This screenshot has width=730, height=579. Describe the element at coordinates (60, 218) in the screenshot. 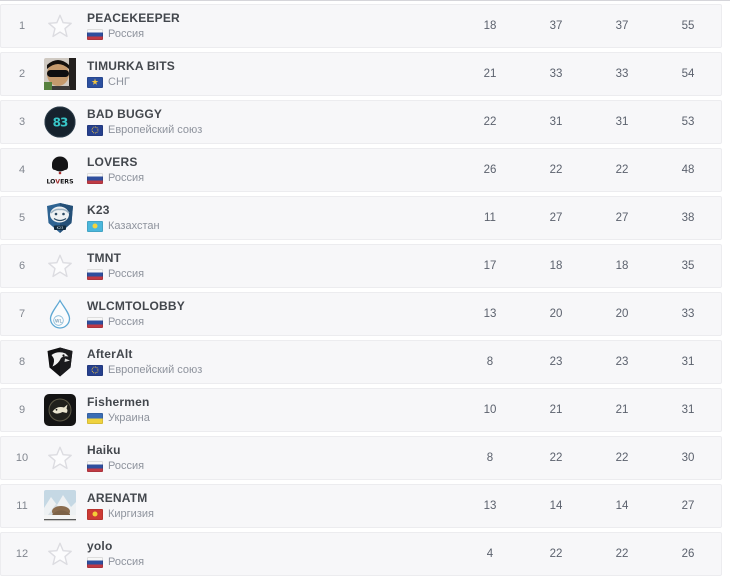

I see `team-logo: K23` at that location.